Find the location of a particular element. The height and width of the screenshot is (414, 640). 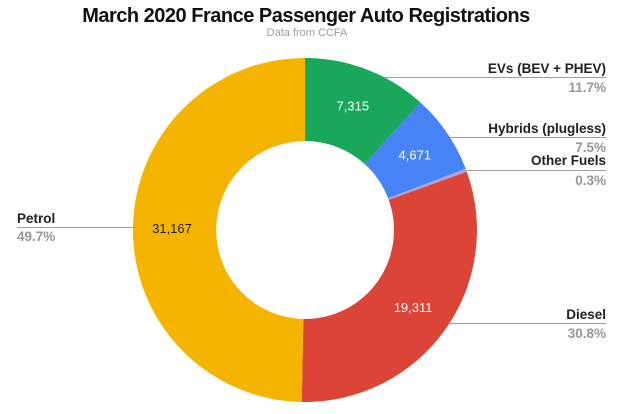

callout-label-hybrids: Hybrids (plugless) is located at coordinates (547, 128).